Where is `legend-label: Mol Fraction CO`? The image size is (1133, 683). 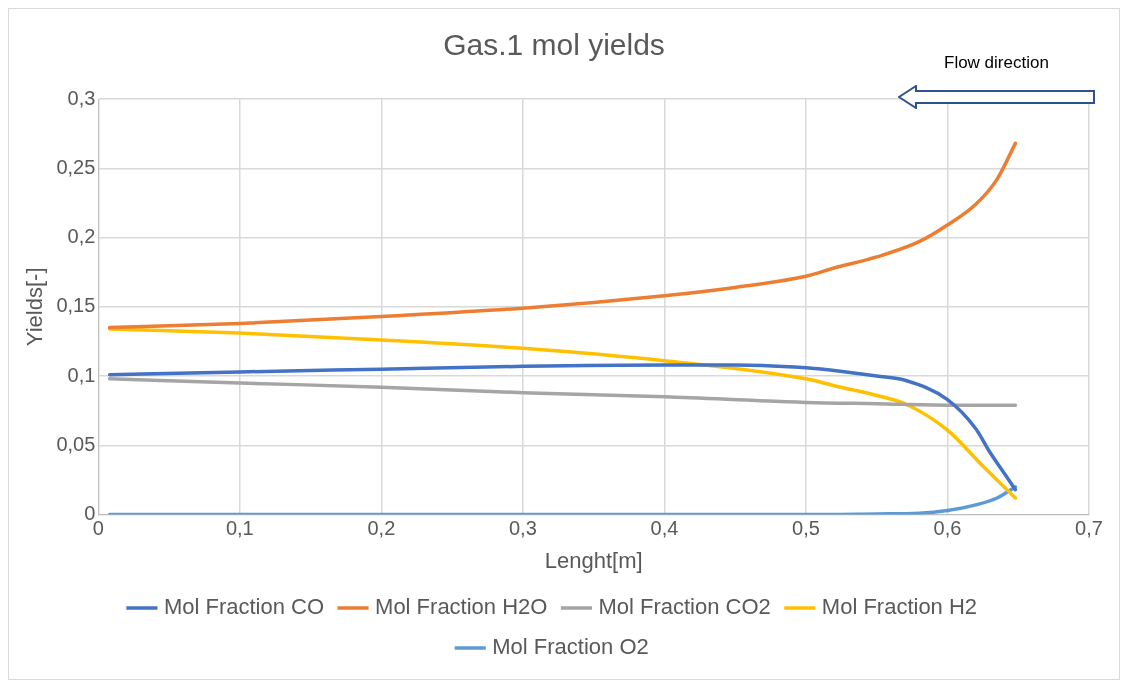
legend-label: Mol Fraction CO is located at coordinates (244, 607).